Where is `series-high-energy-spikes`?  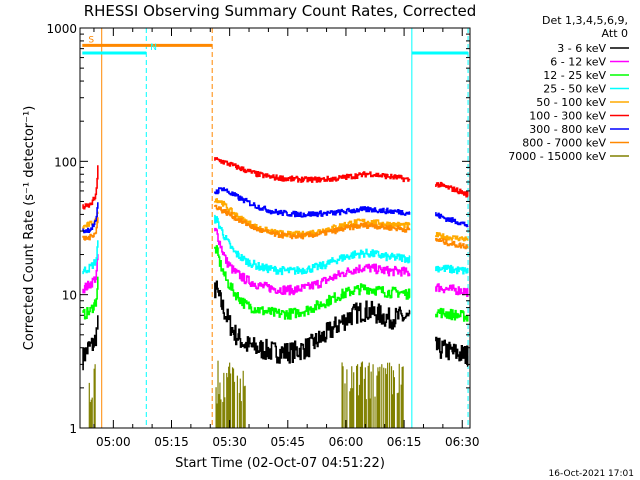 series-high-energy-spikes is located at coordinates (246, 394).